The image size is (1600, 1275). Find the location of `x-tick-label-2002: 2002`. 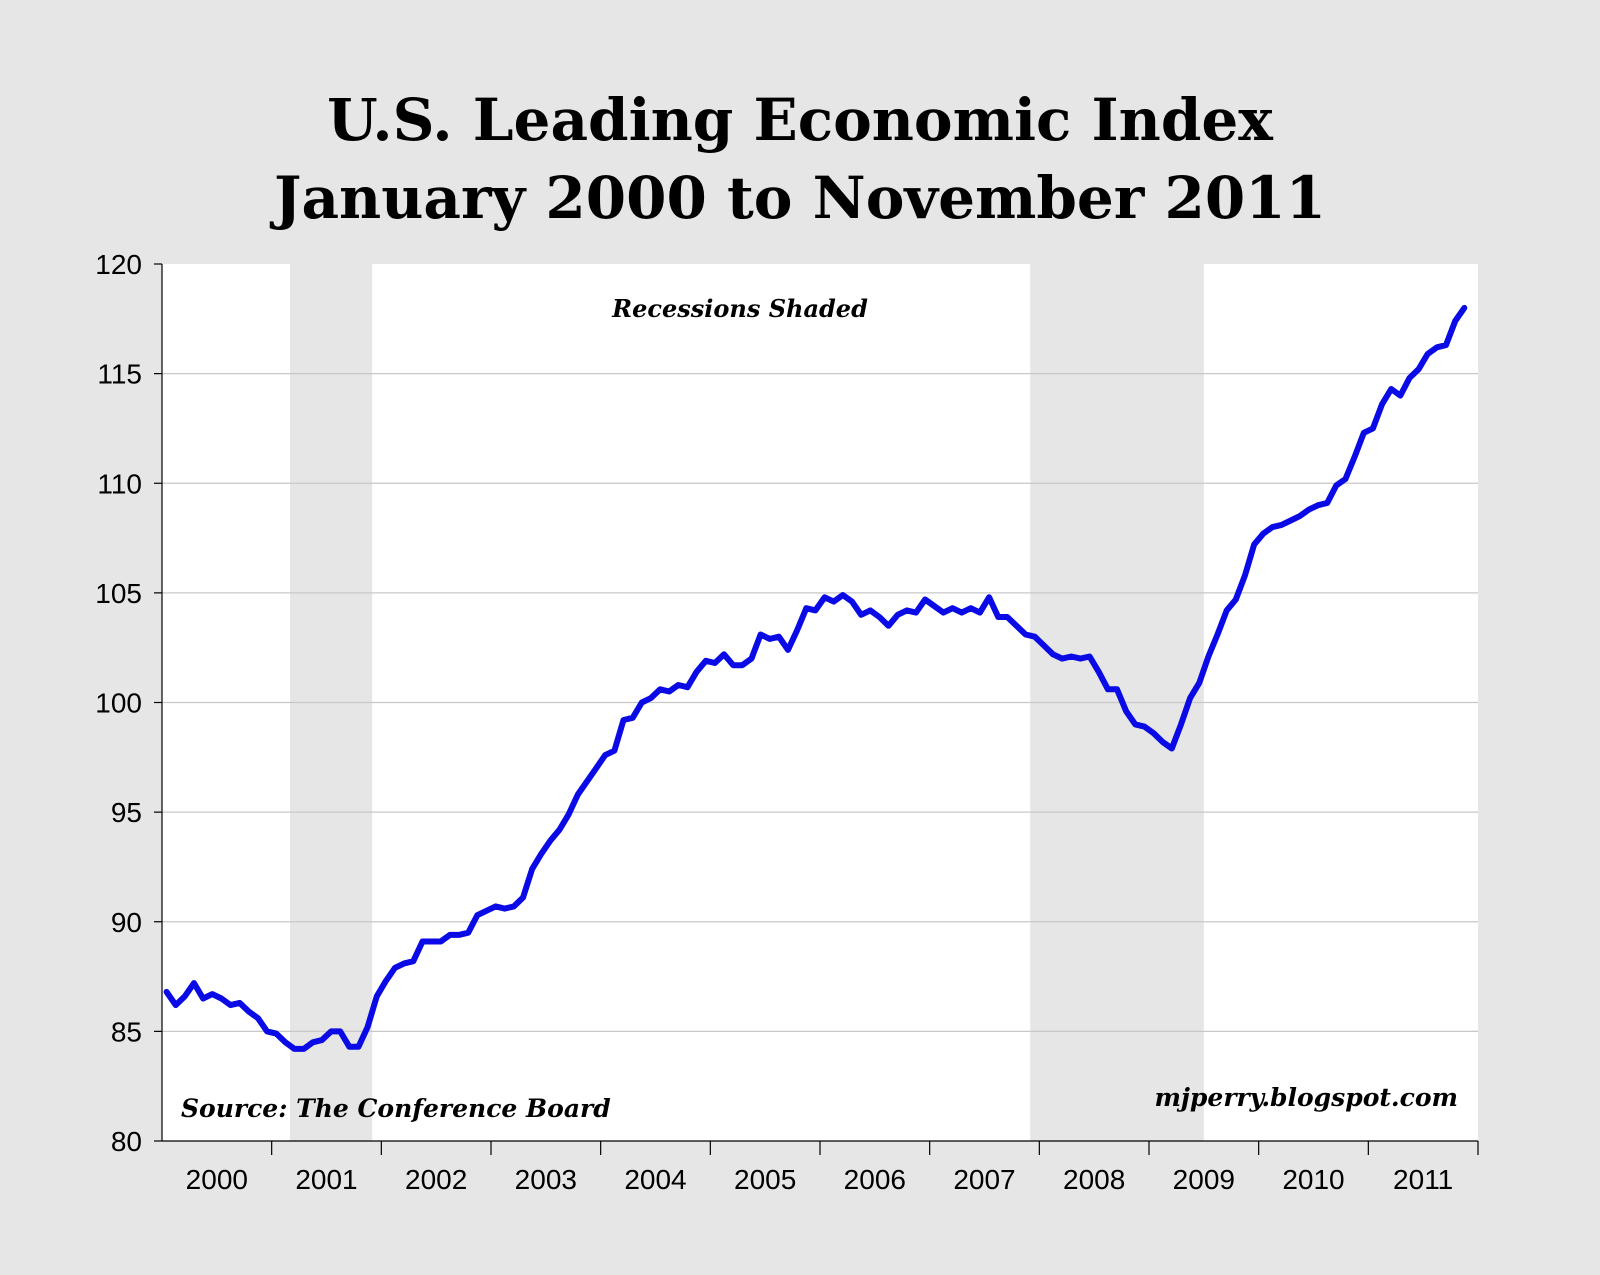

x-tick-label-2002: 2002 is located at coordinates (436, 1179).